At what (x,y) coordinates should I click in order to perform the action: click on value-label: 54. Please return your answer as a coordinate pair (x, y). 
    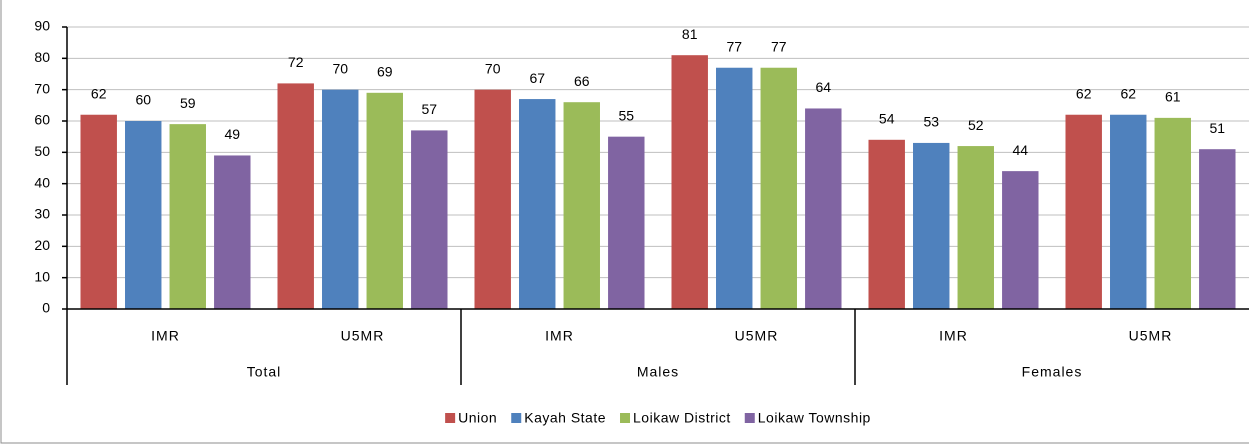
    Looking at the image, I should click on (887, 119).